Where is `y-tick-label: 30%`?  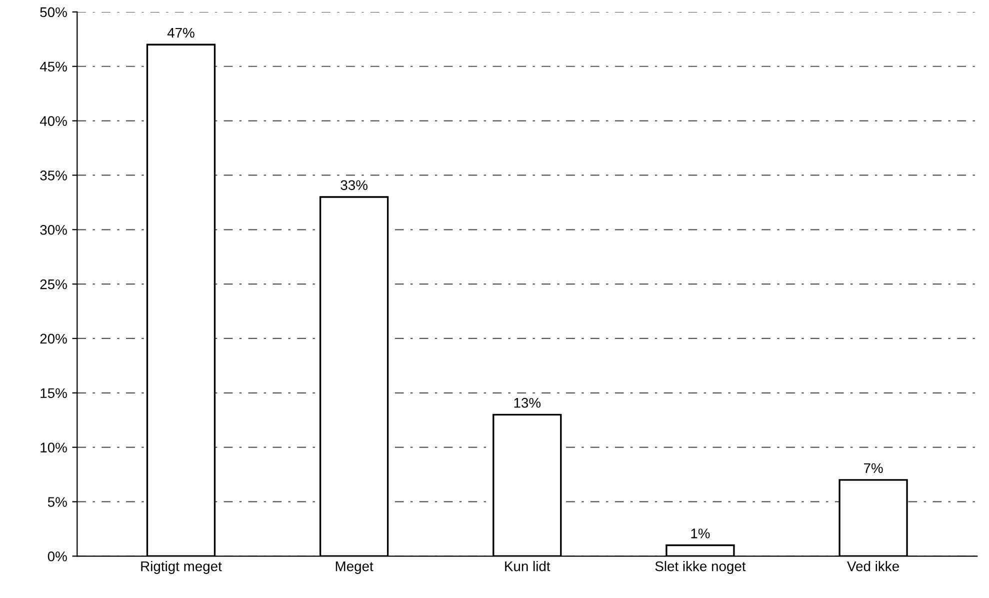 y-tick-label: 30% is located at coordinates (53, 229).